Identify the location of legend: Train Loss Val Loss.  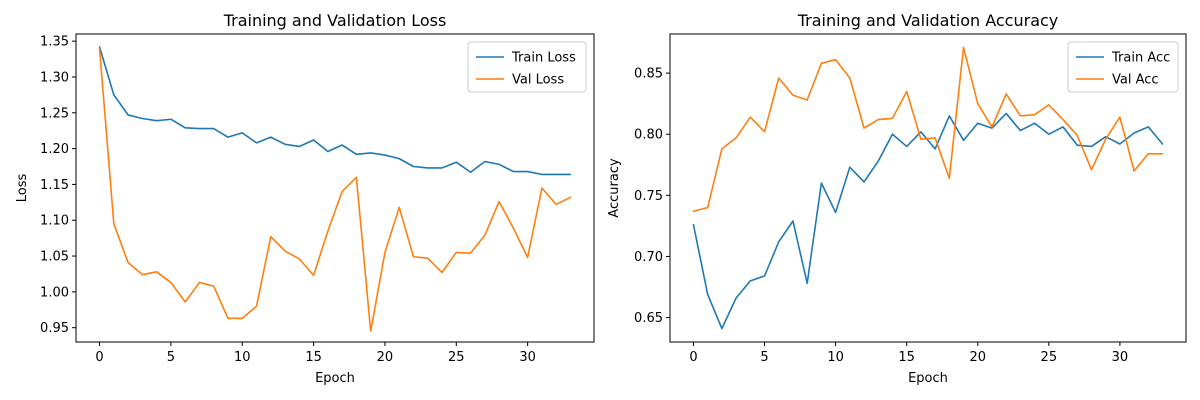
(527, 67).